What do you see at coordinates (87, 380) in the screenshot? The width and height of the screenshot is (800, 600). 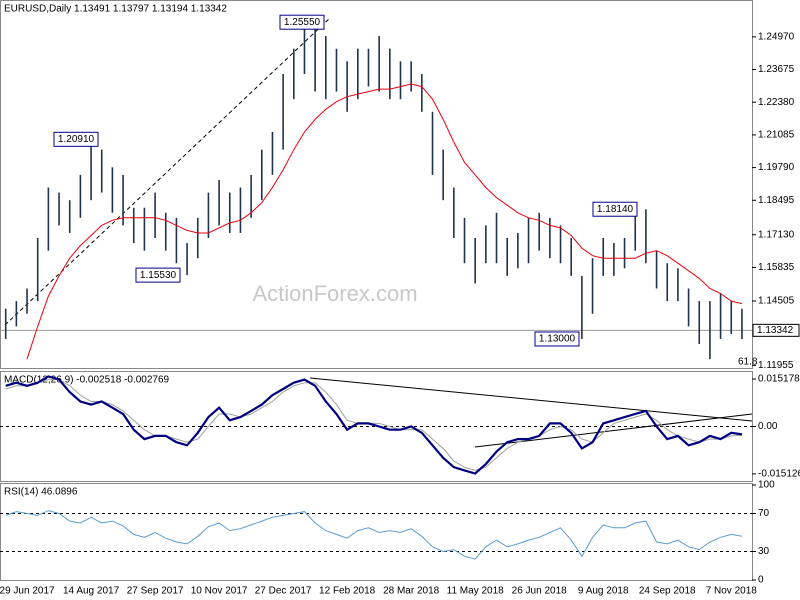 I see `macd-title: MACD(12,26,9) -0.002518 -0.002769` at bounding box center [87, 380].